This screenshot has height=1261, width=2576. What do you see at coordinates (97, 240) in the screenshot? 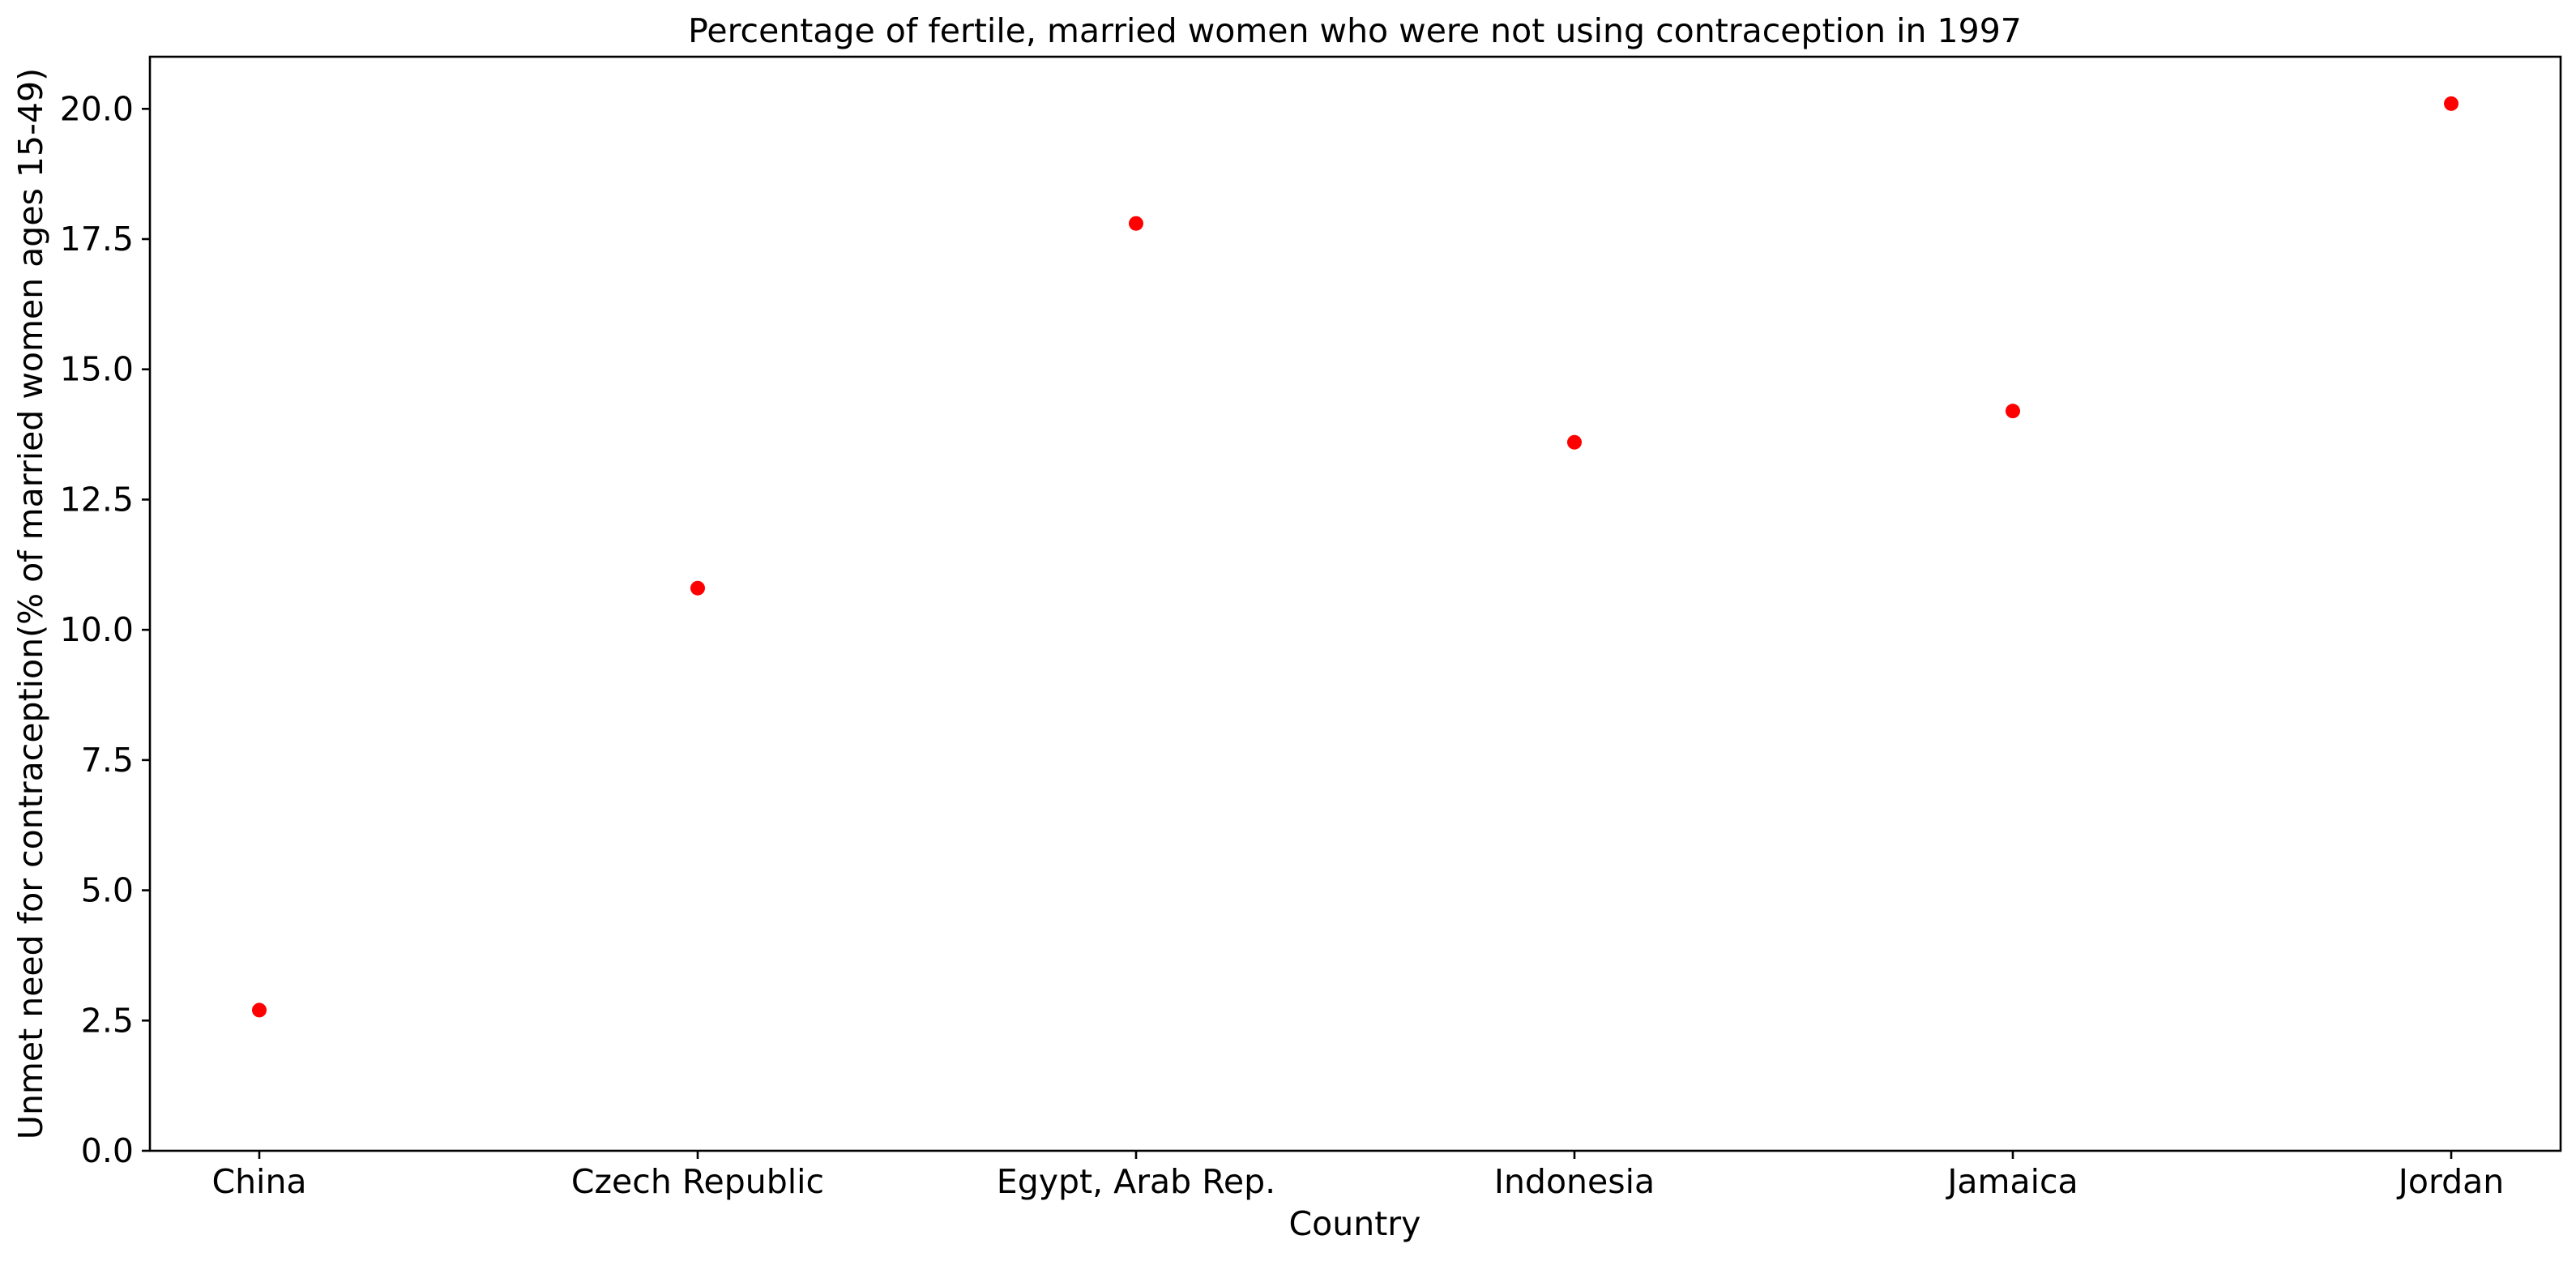
I see `y-tick-label: 17.5` at bounding box center [97, 240].